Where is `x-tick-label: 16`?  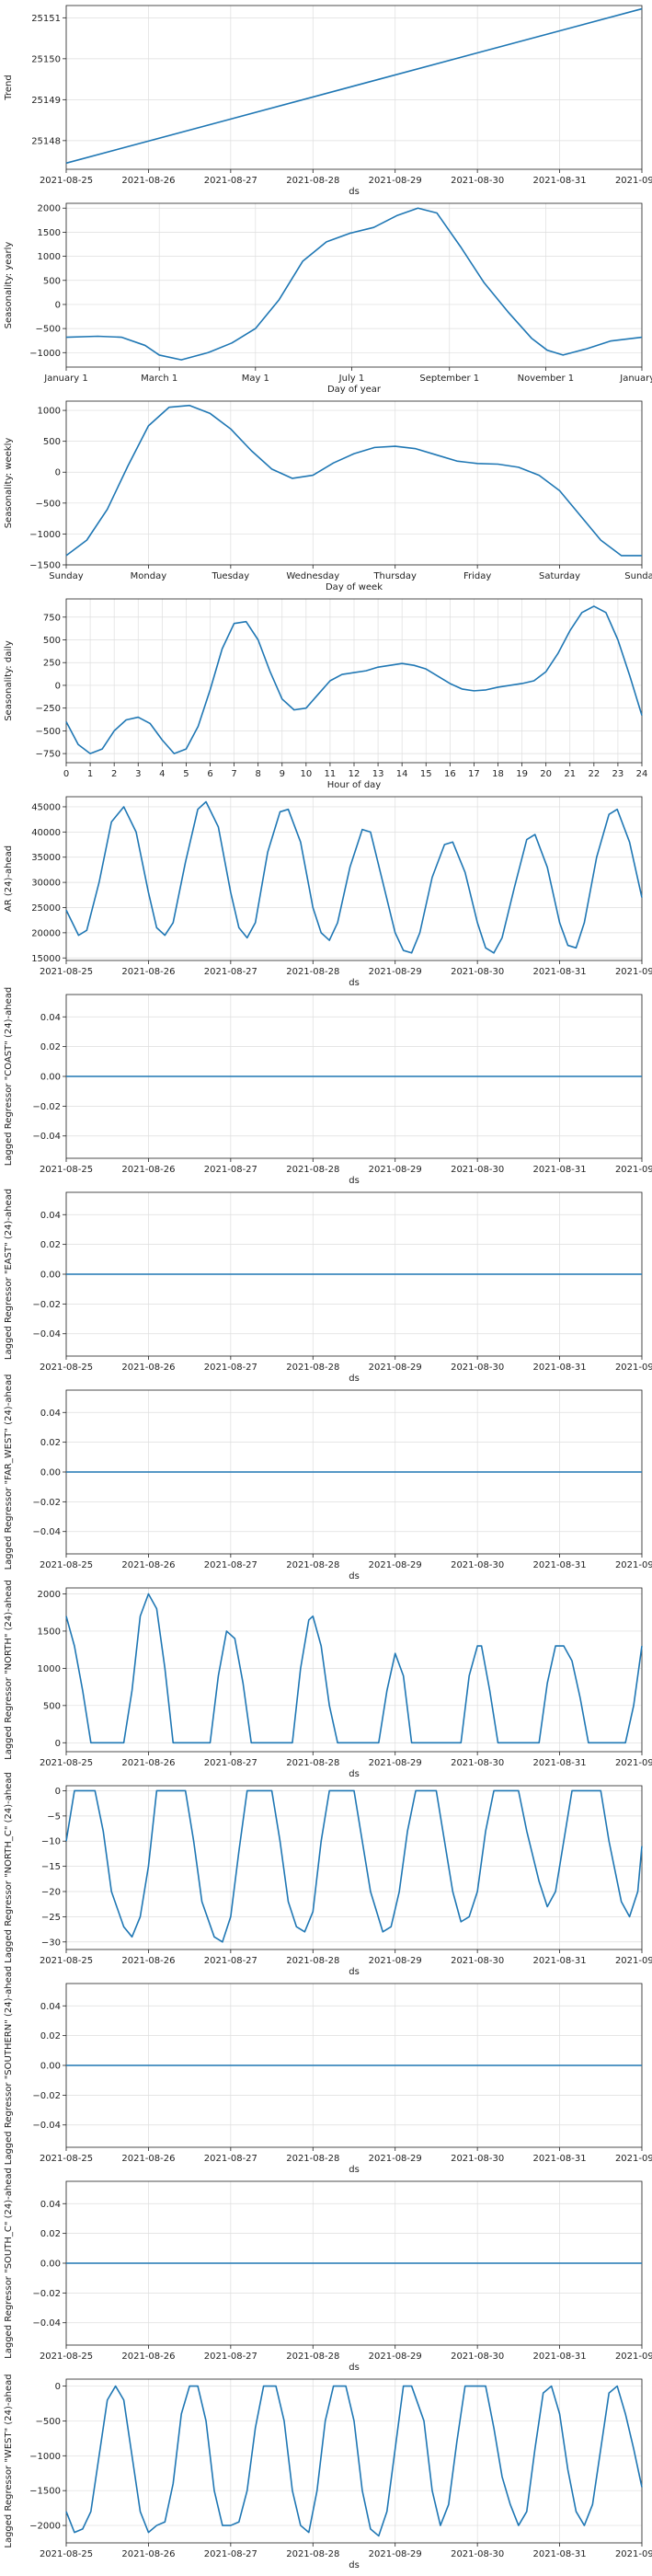 x-tick-label: 16 is located at coordinates (450, 774).